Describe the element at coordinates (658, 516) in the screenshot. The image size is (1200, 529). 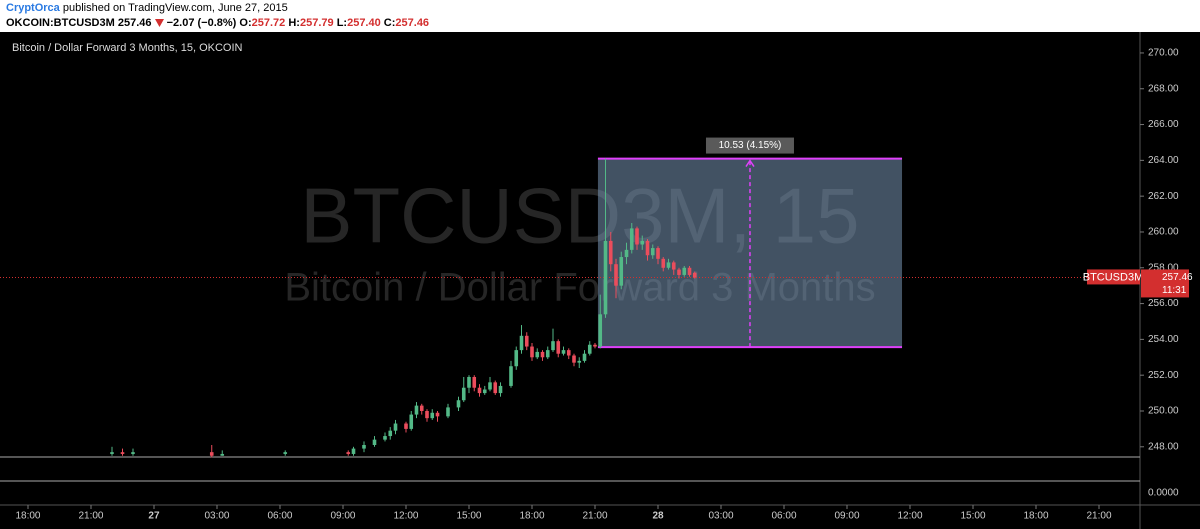
I see `x-tick-label: 28` at that location.